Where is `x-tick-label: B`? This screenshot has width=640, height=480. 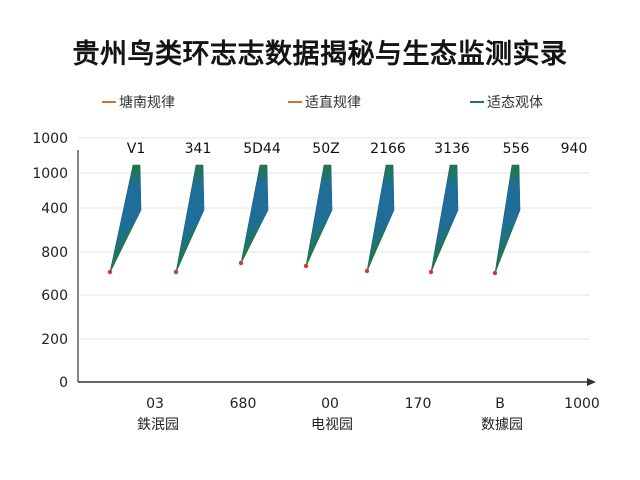 x-tick-label: B is located at coordinates (500, 404).